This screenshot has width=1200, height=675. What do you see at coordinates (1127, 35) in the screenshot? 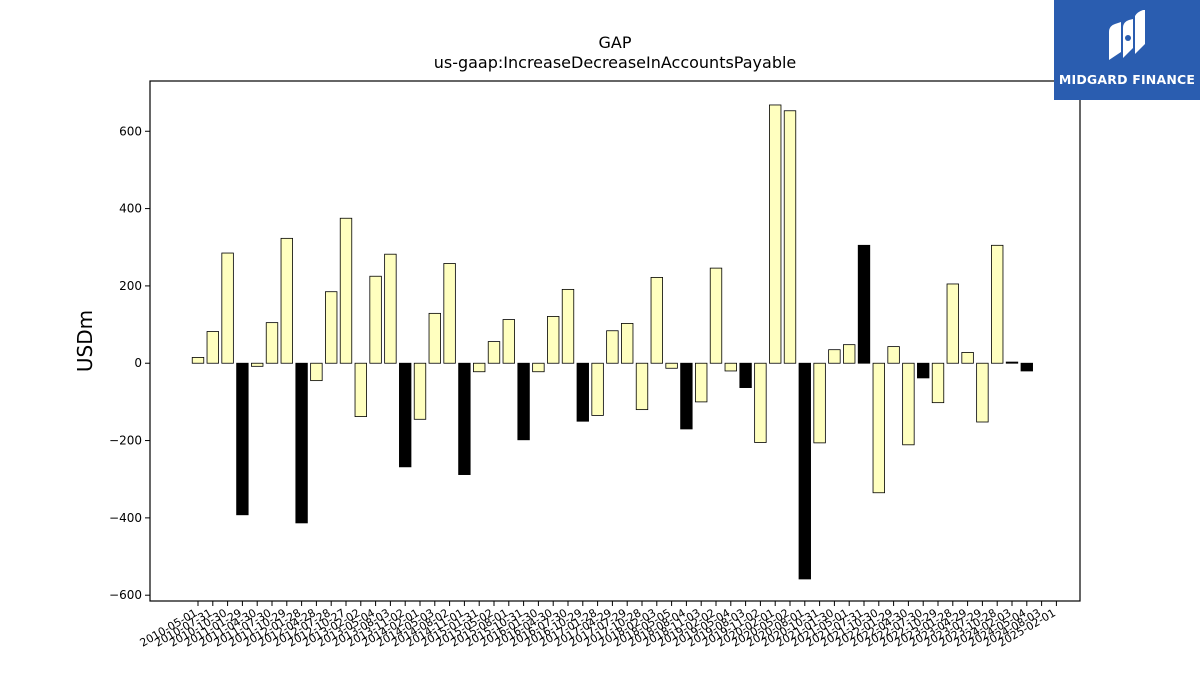
I see `midgard-logo-icon` at bounding box center [1127, 35].